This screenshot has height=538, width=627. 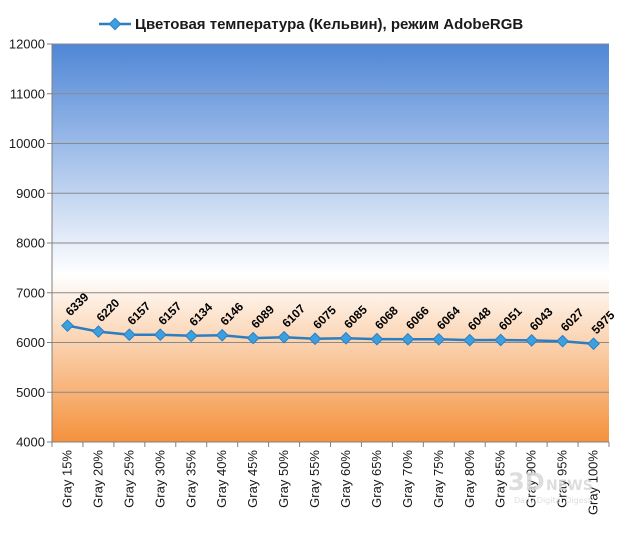 I want to click on x-tick-label: Gray 75%, so click(x=438, y=479).